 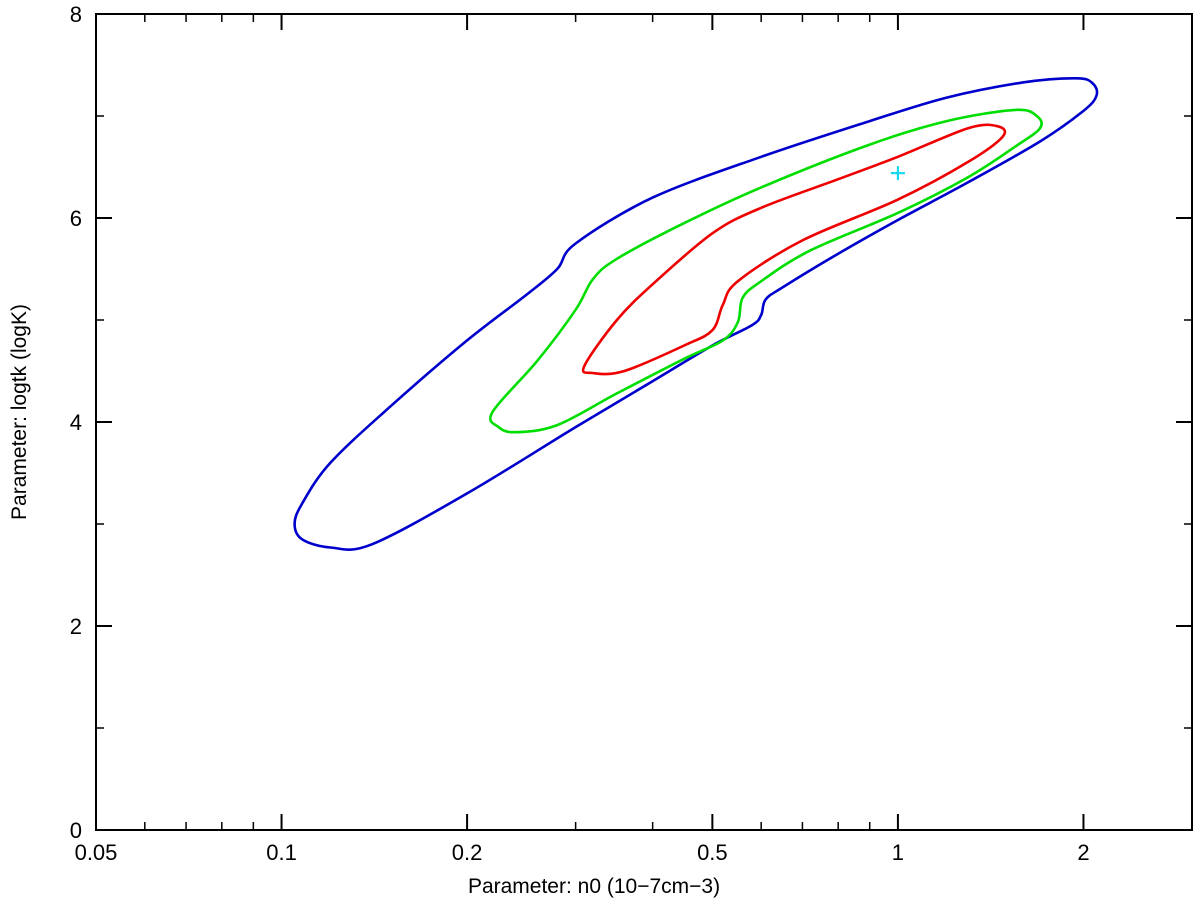 What do you see at coordinates (897, 173) in the screenshot?
I see `best-fit-marker` at bounding box center [897, 173].